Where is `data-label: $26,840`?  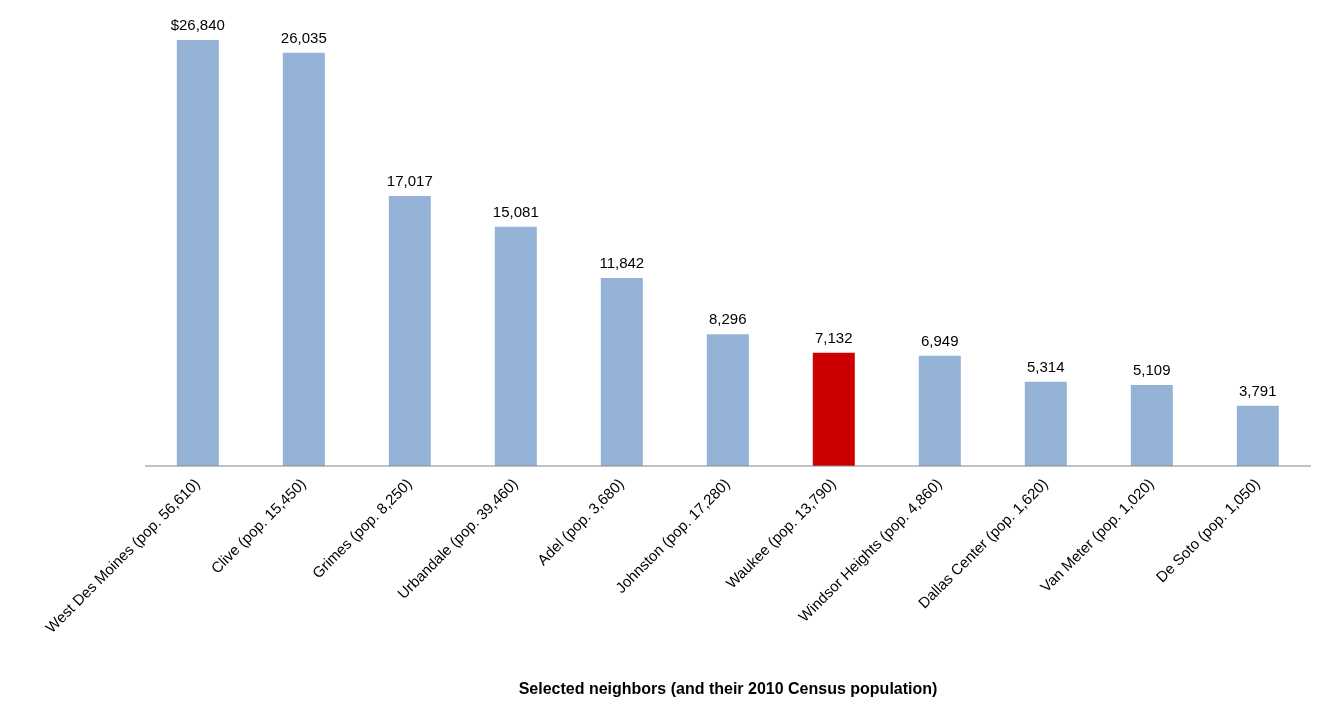
data-label: $26,840 is located at coordinates (197, 24).